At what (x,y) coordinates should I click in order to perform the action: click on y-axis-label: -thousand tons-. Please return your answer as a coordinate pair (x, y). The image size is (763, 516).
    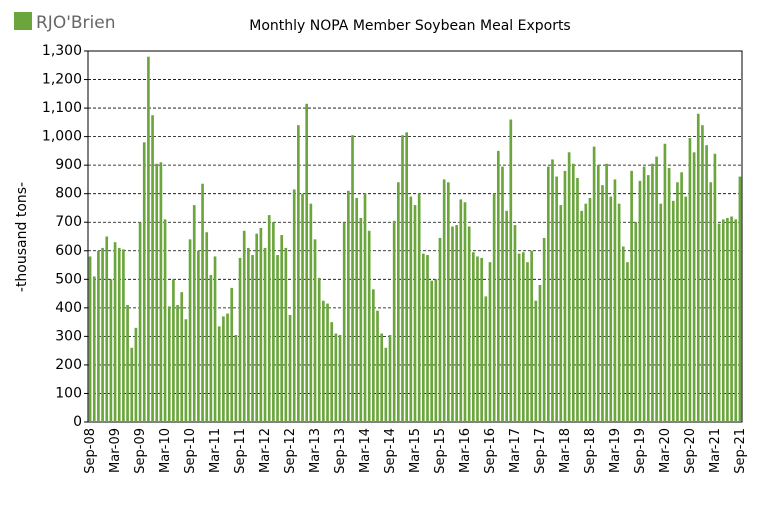
    Looking at the image, I should click on (22, 237).